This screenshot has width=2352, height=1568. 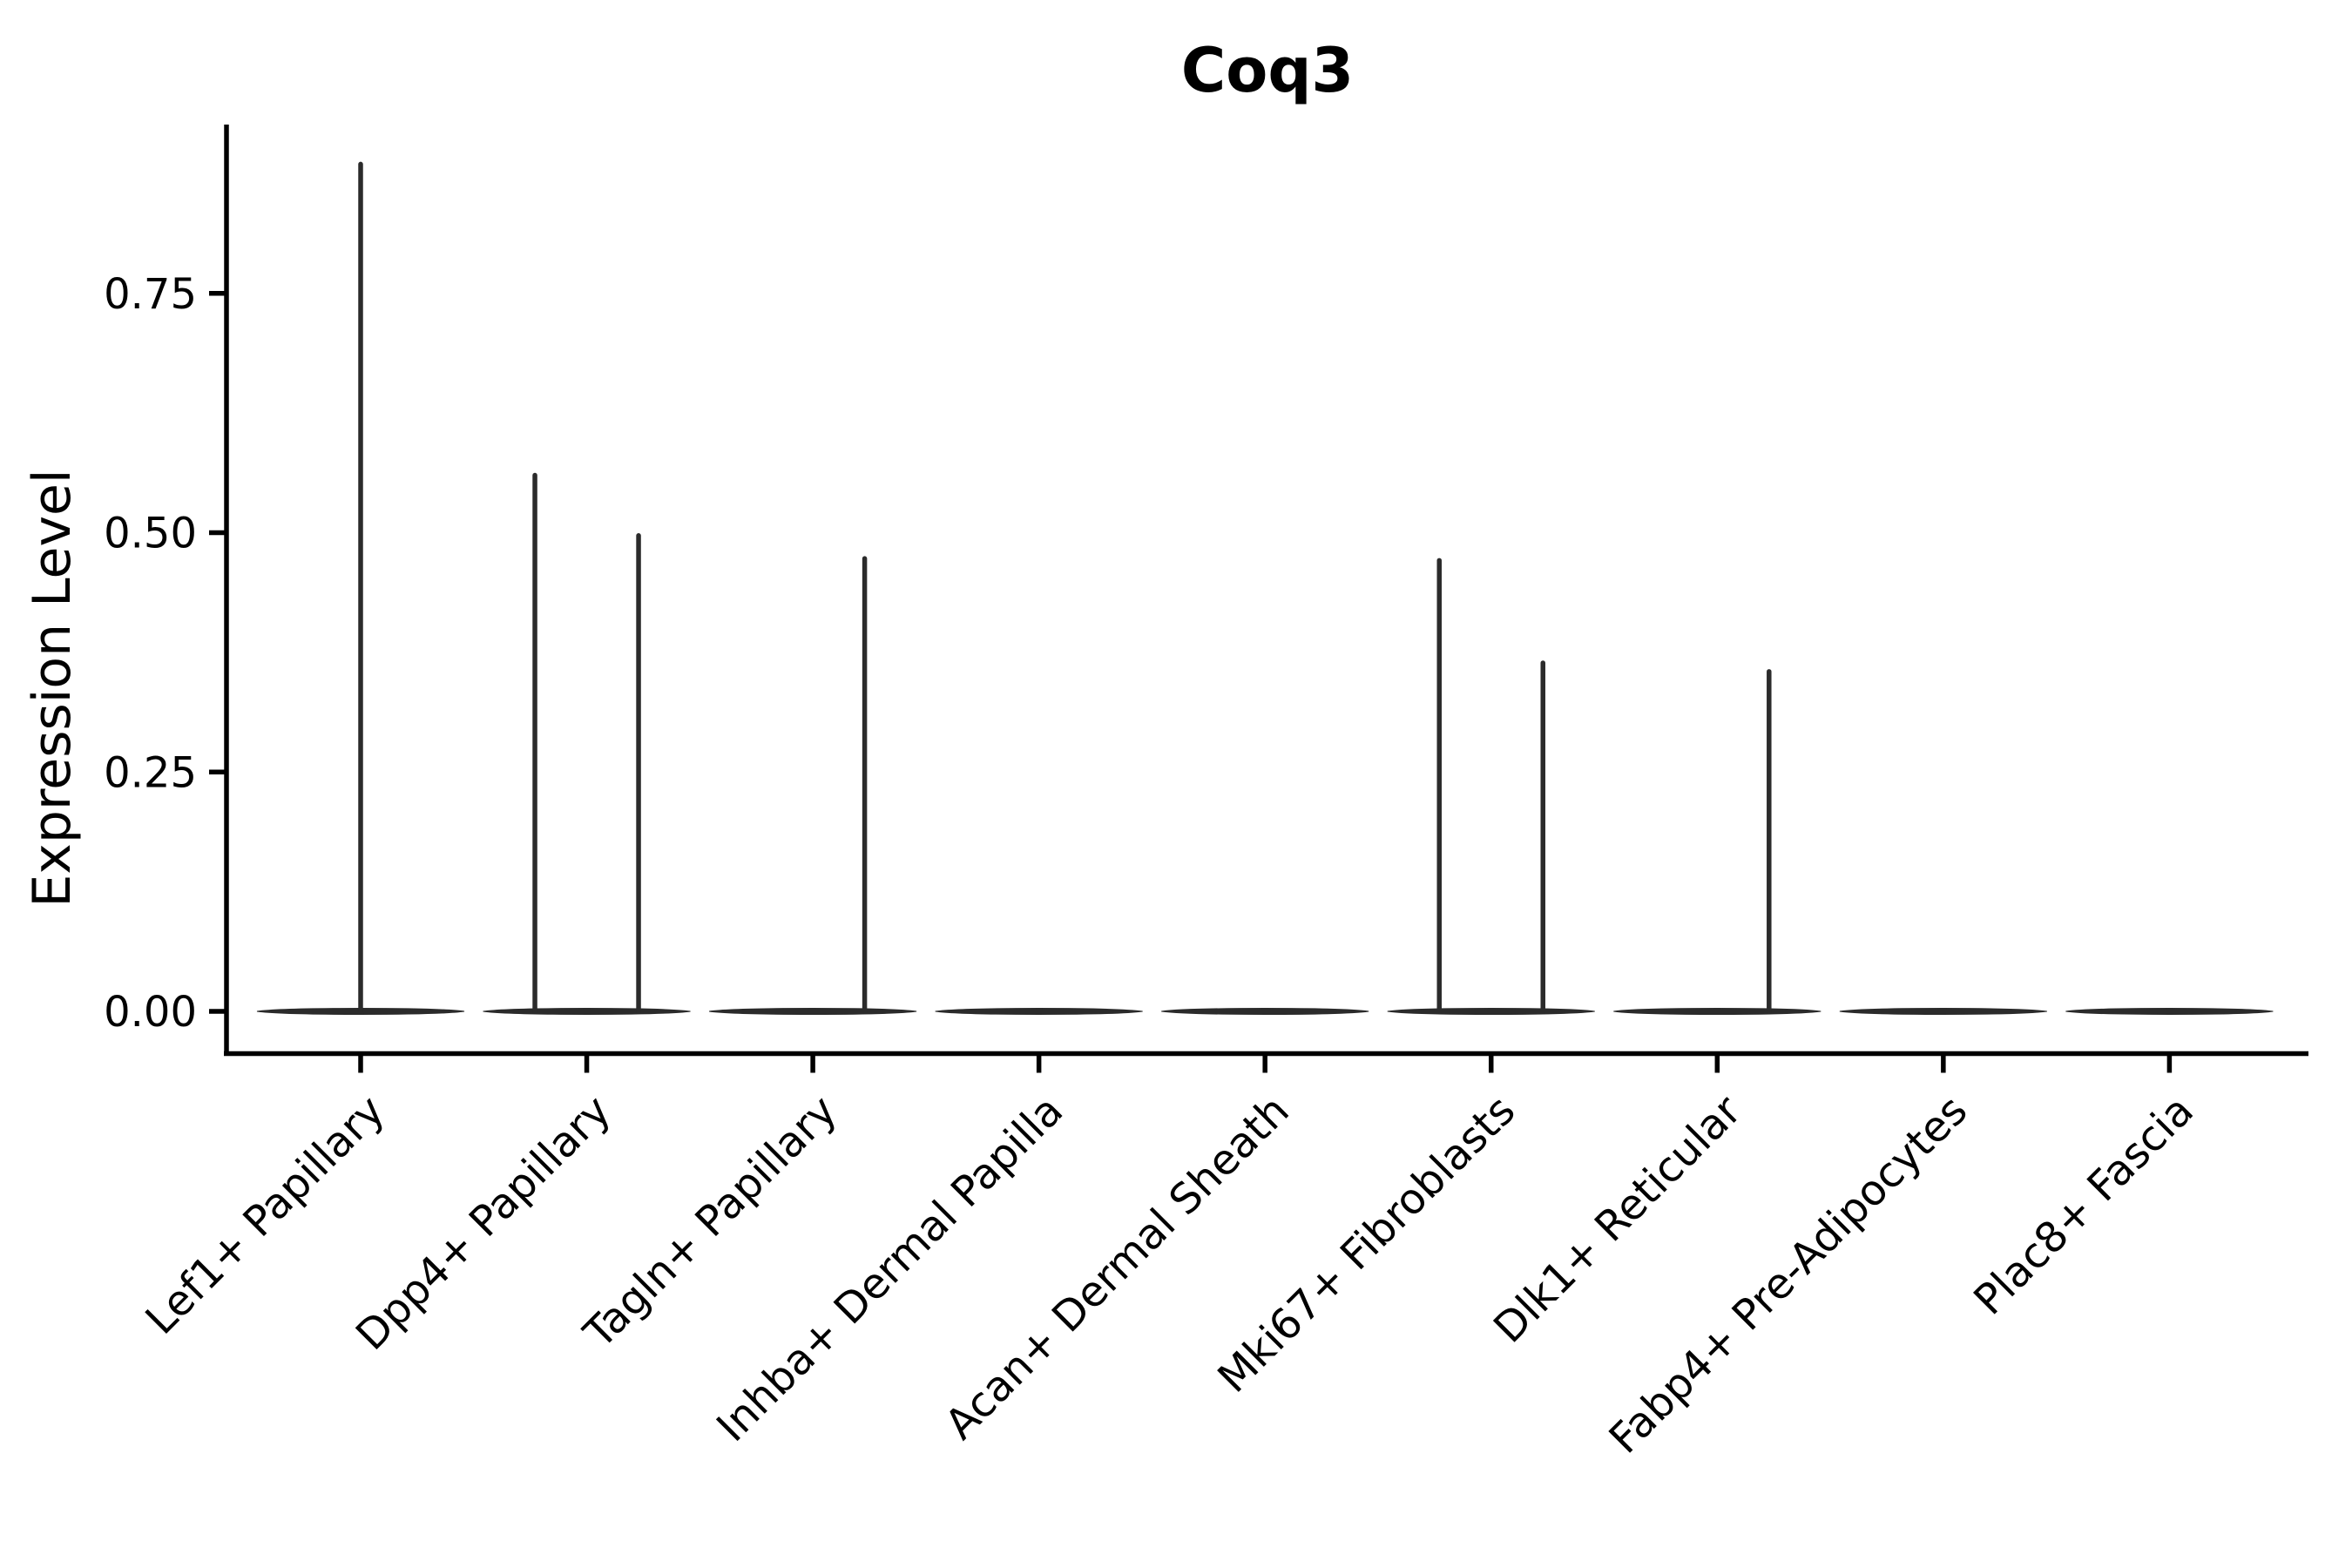 I want to click on x-tick-label: Dlk1+ Reticular, so click(x=1617, y=1219).